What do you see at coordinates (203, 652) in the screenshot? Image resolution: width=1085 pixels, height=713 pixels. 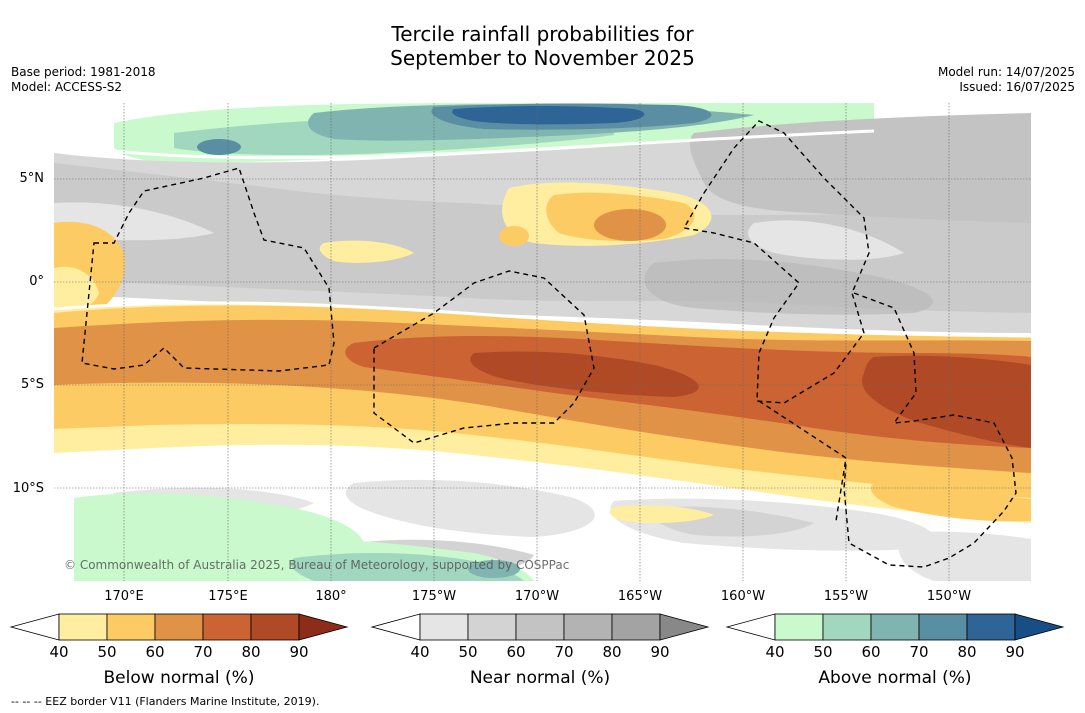 I see `below-tick-70: 70` at bounding box center [203, 652].